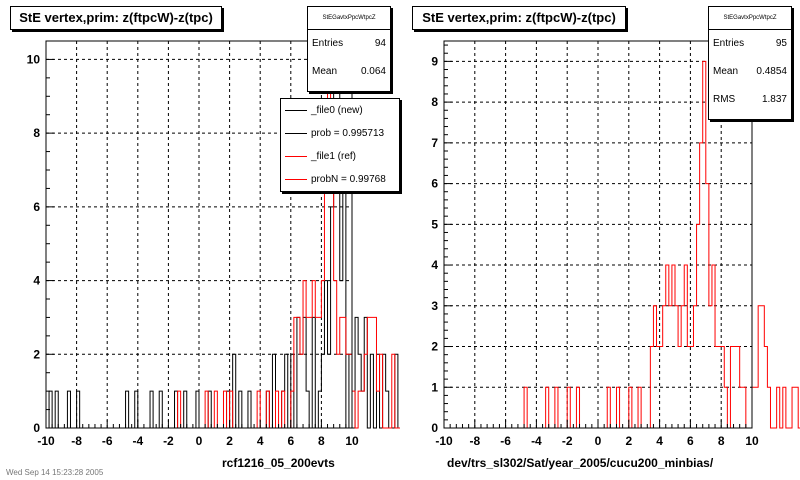  Describe the element at coordinates (348, 179) in the screenshot. I see `legend-label: probN = 0.99768` at that location.